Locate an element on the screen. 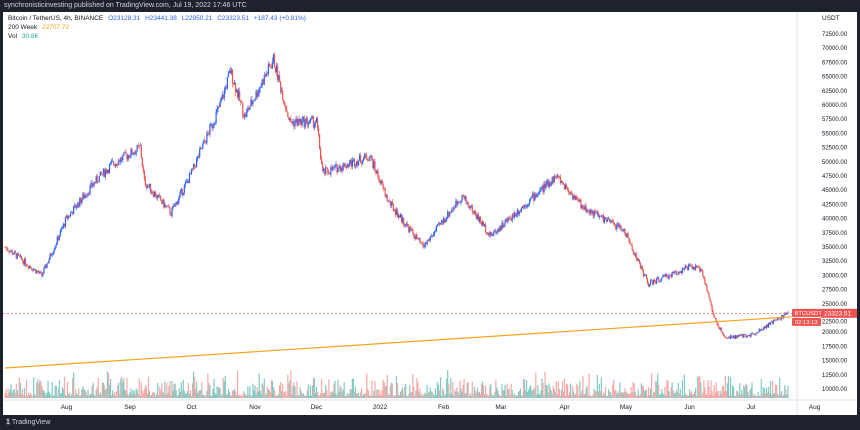 The width and height of the screenshot is (860, 430). price-tick-label: 25000.00 is located at coordinates (835, 305).